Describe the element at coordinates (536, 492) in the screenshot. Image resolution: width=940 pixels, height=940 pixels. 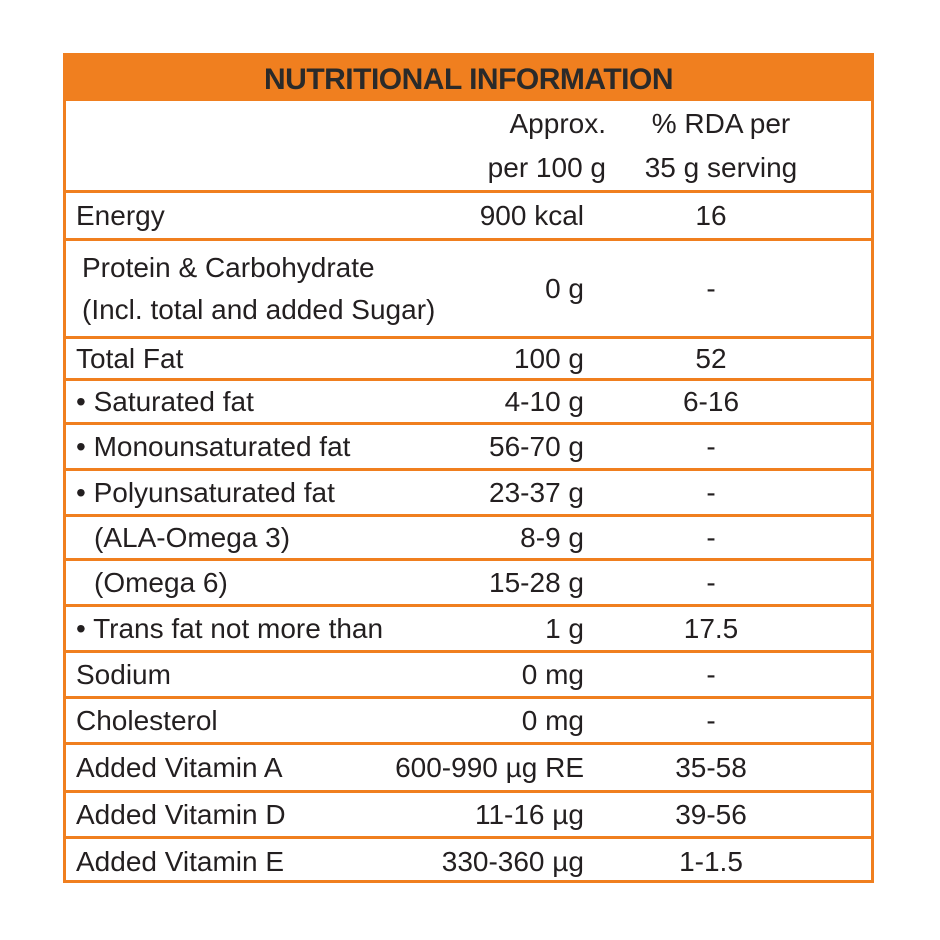
I see `amount-cell: 23-37 g` at that location.